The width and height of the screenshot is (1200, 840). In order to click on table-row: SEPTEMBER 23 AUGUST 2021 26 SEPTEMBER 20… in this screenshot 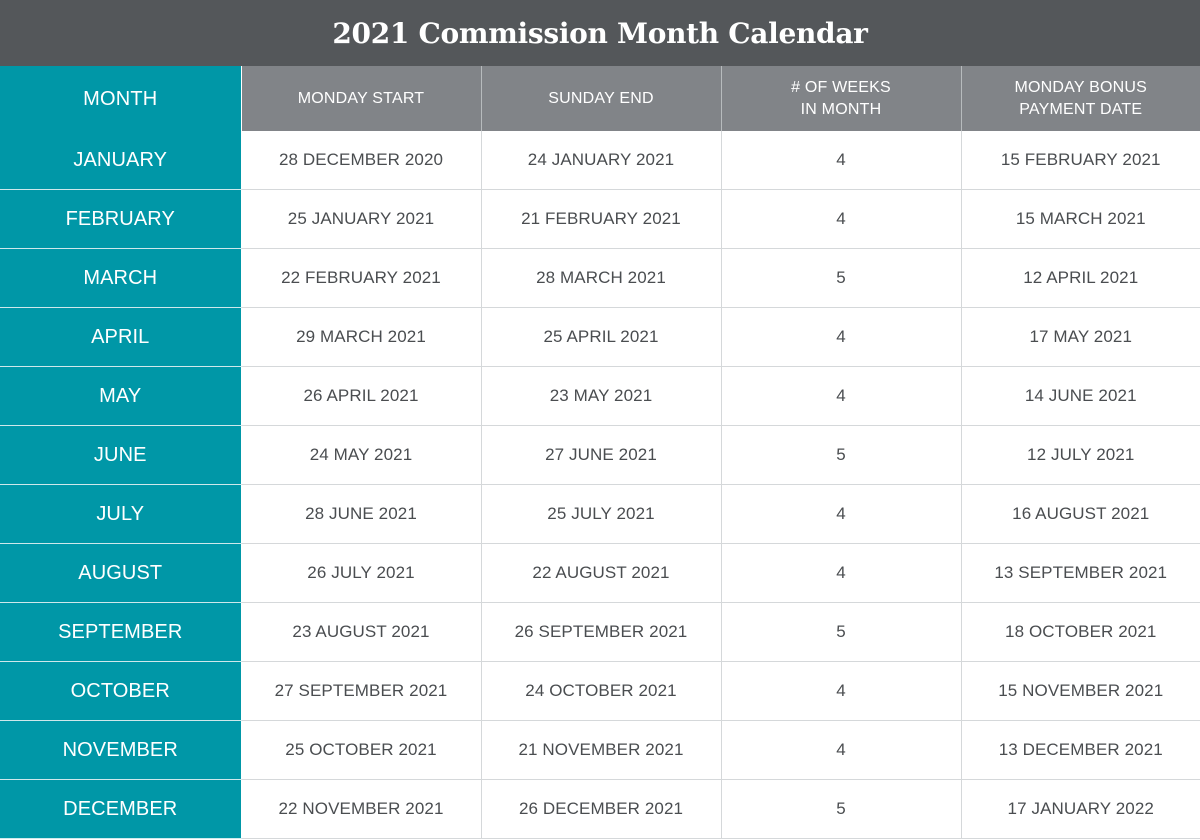, I will do `click(600, 632)`.